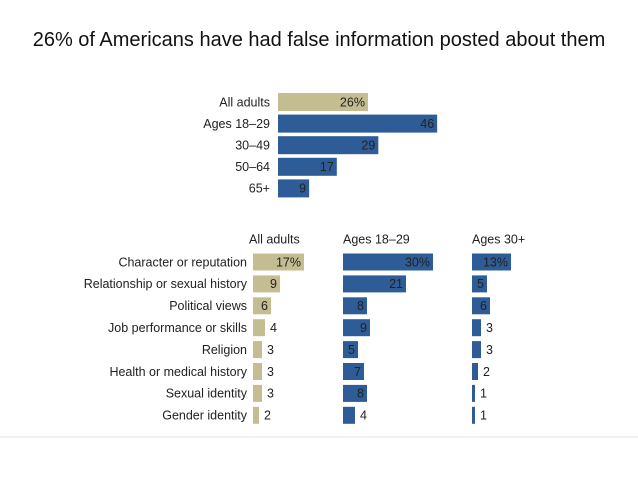  Describe the element at coordinates (252, 167) in the screenshot. I see `category-label: 50–64` at that location.